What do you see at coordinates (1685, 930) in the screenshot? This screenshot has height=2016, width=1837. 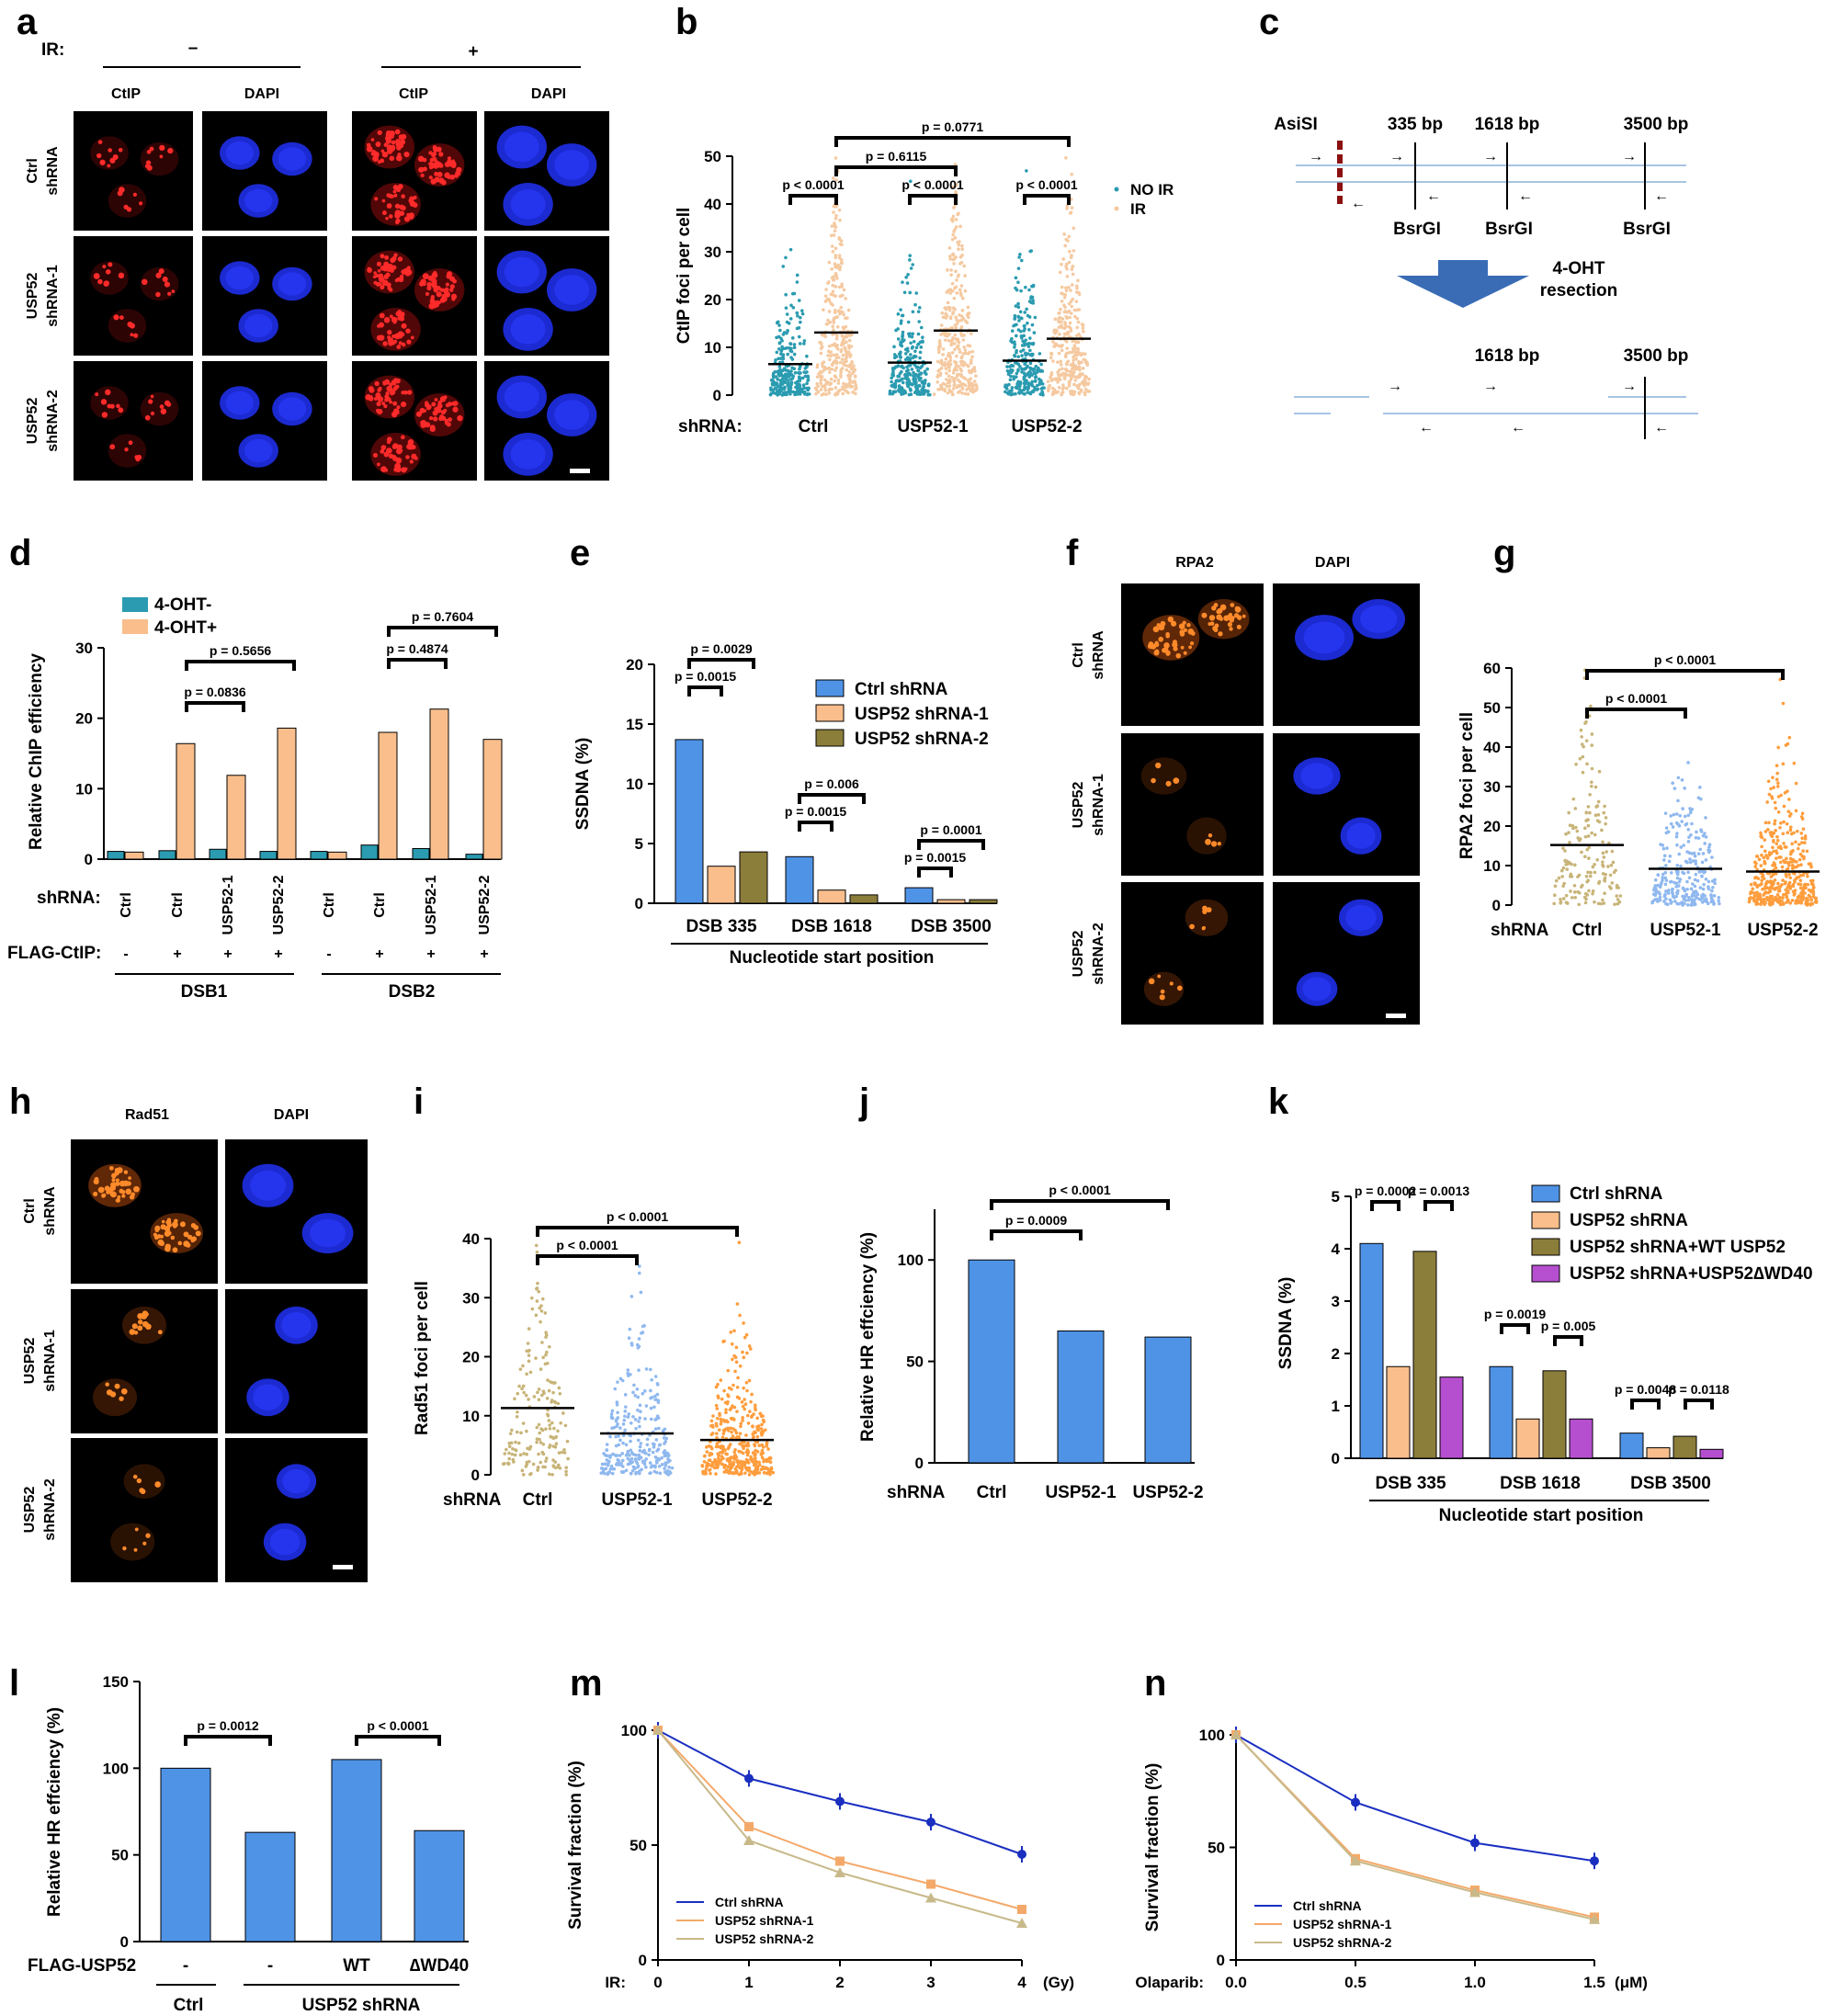 I see `g-xlabel-1: USP52-1` at bounding box center [1685, 930].